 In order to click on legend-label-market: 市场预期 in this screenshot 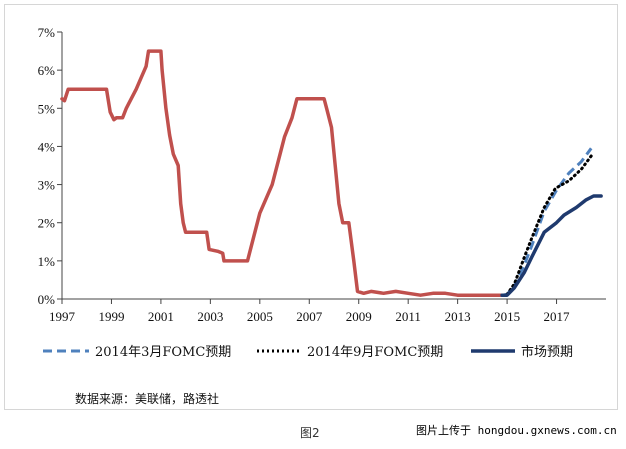, I will do `click(547, 352)`.